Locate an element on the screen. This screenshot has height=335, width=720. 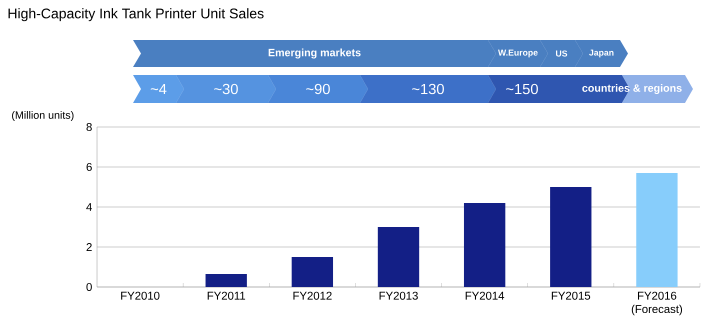
y-axis-title: (Million units) is located at coordinates (43, 116).